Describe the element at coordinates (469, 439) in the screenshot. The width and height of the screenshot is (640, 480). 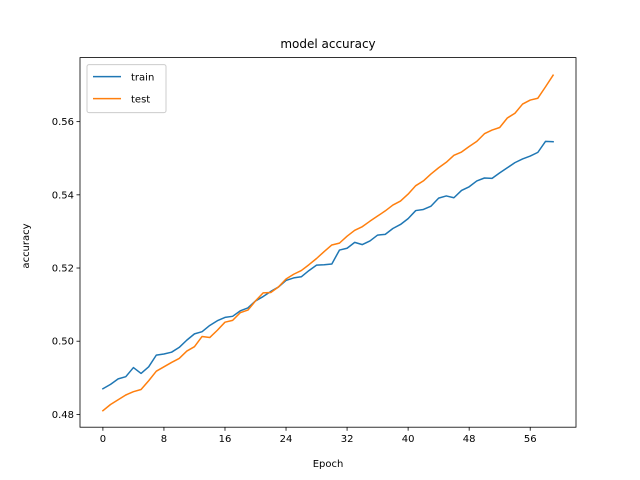
I see `x-tick-label: 48` at that location.